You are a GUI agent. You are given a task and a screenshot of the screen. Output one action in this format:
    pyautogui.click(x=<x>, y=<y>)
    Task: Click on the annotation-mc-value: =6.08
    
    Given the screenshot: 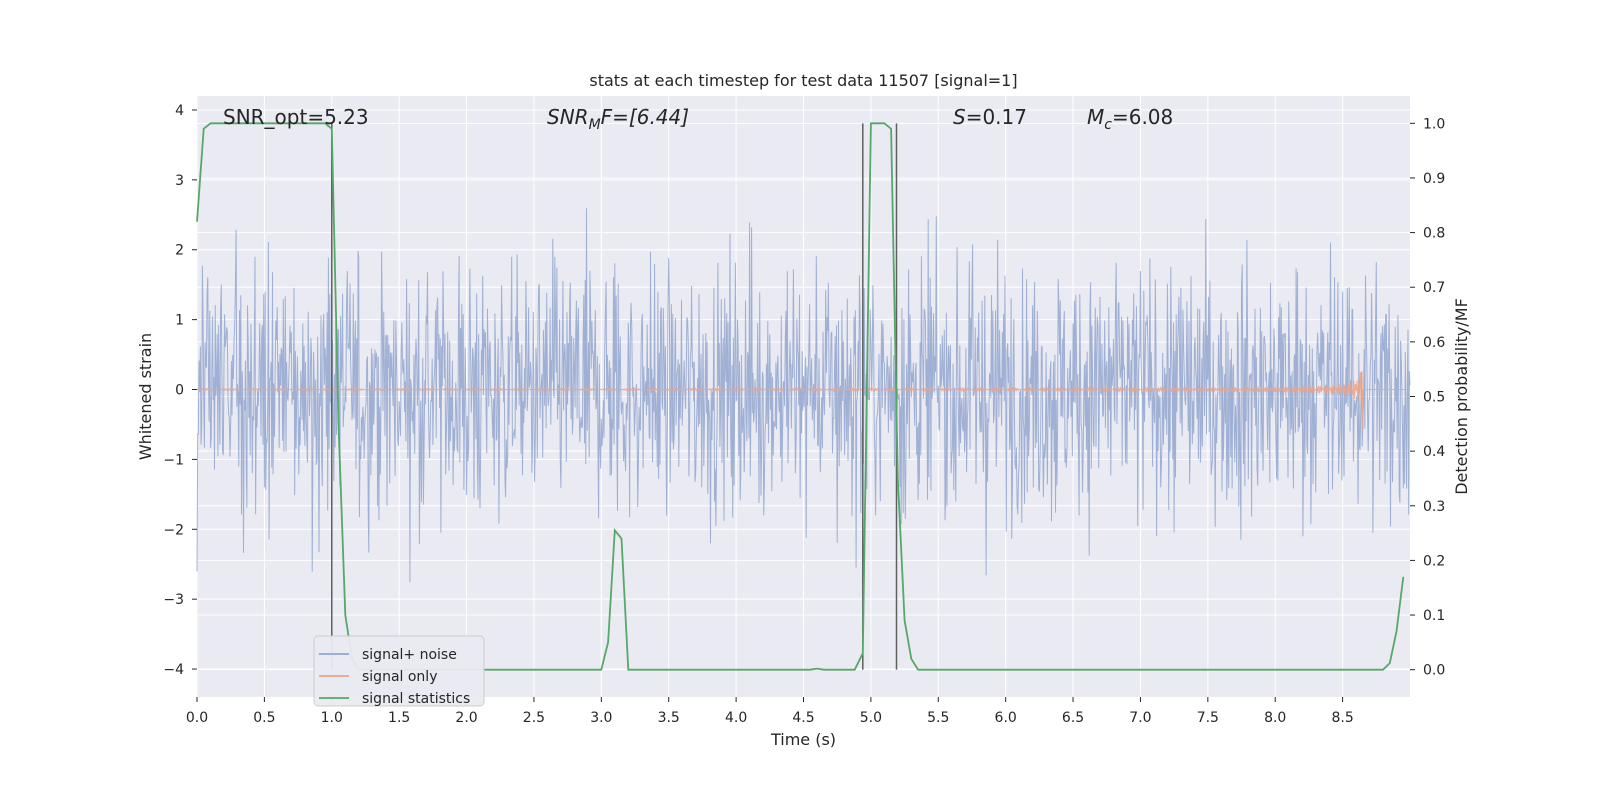 What is the action you would take?
    pyautogui.click(x=1142, y=117)
    